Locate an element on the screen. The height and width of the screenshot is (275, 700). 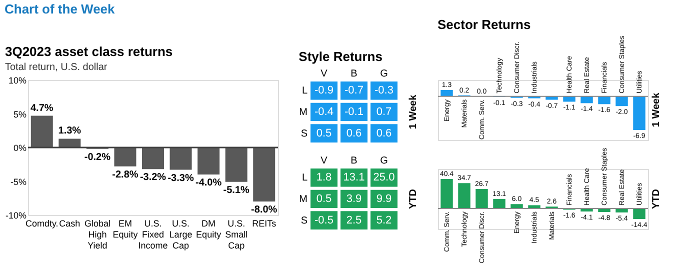
y-tick-label: 0% is located at coordinates (19, 148).